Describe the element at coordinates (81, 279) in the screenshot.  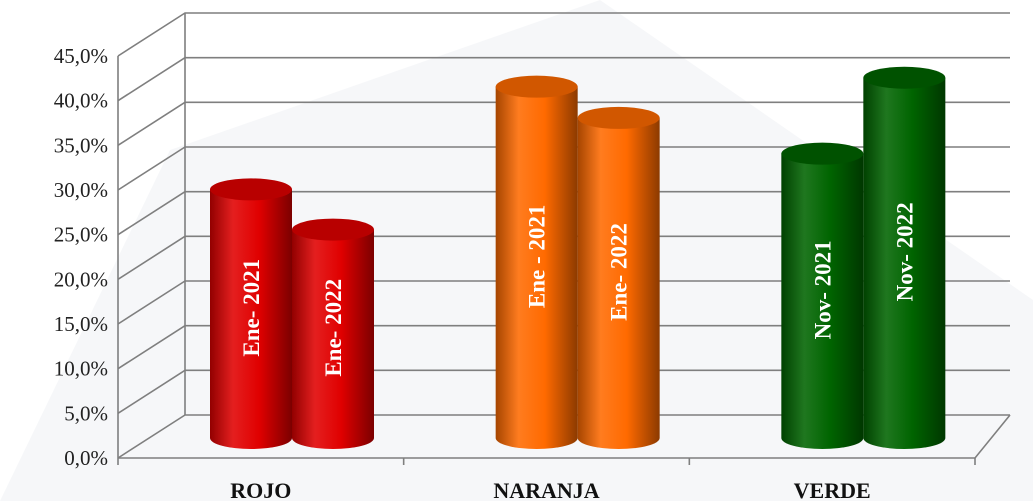
I see `y-tick-label: 20,0%` at that location.